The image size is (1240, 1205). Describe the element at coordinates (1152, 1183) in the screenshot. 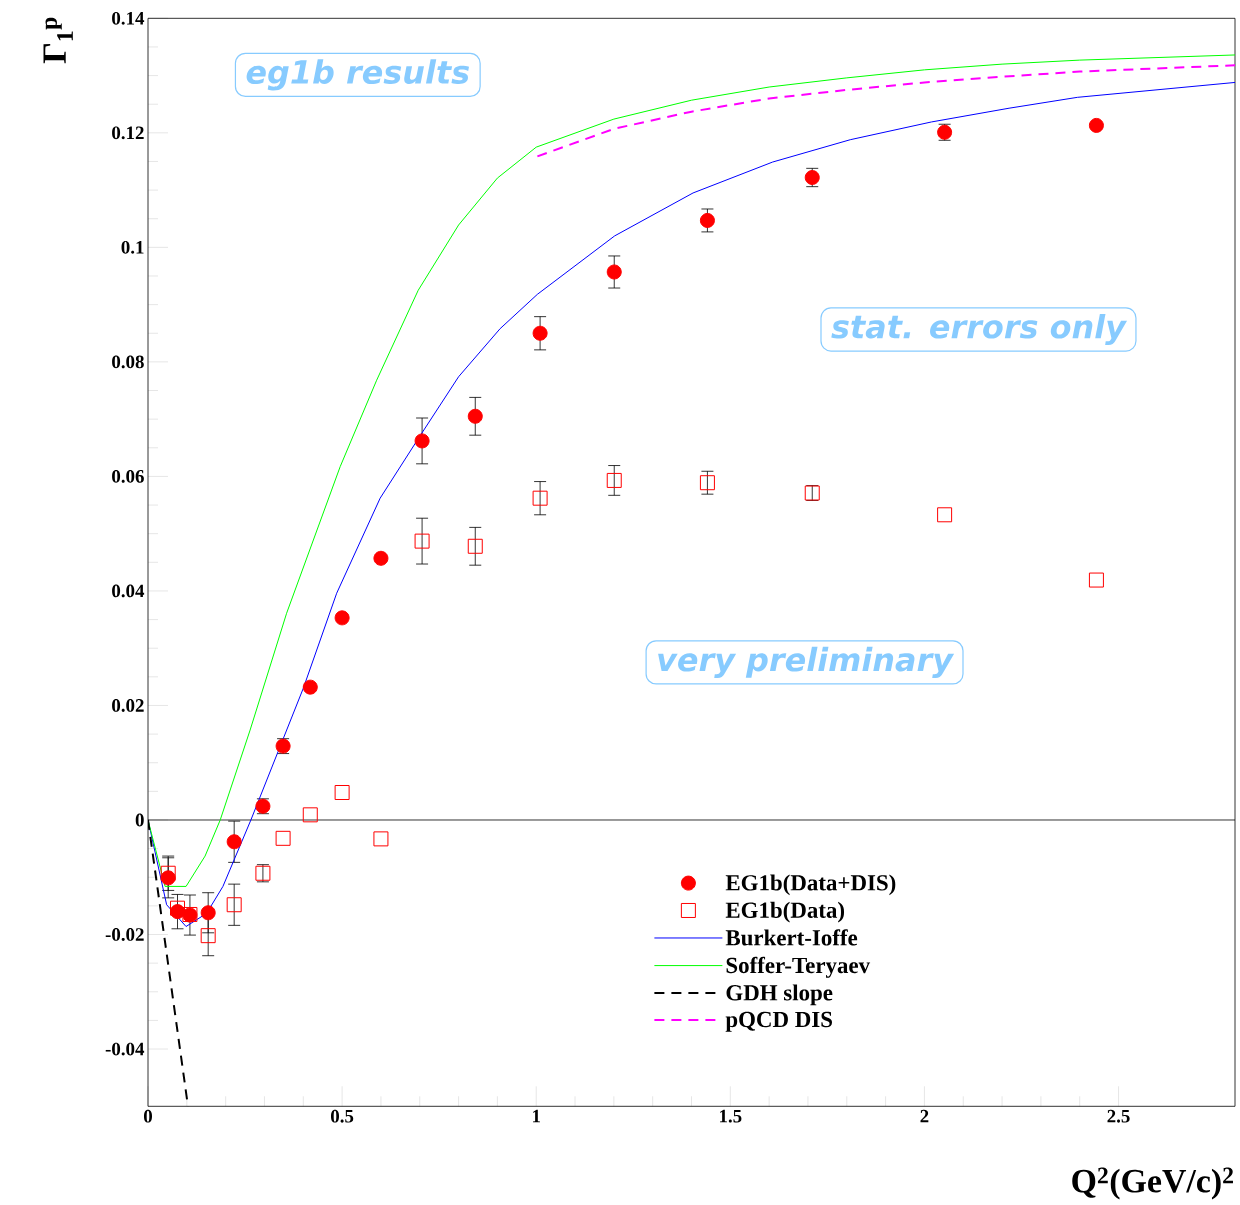

I see `x-axis-title: Q$^{2}$(GeV/c)$^{2}$` at that location.